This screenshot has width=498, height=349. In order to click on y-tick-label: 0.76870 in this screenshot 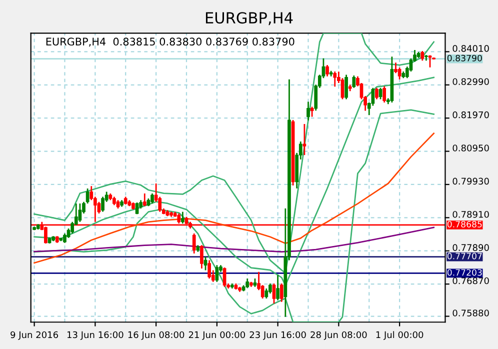, I will do `click(470, 280)`.